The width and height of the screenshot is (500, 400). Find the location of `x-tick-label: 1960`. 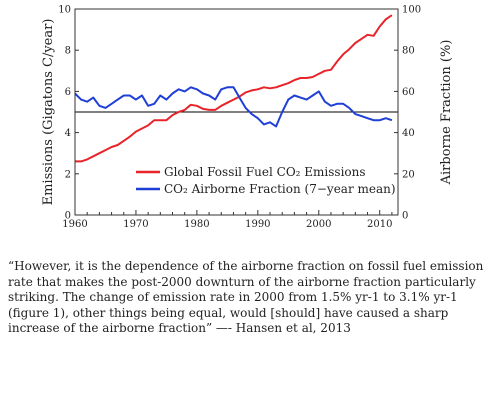

x-tick-label: 1960 is located at coordinates (74, 224).